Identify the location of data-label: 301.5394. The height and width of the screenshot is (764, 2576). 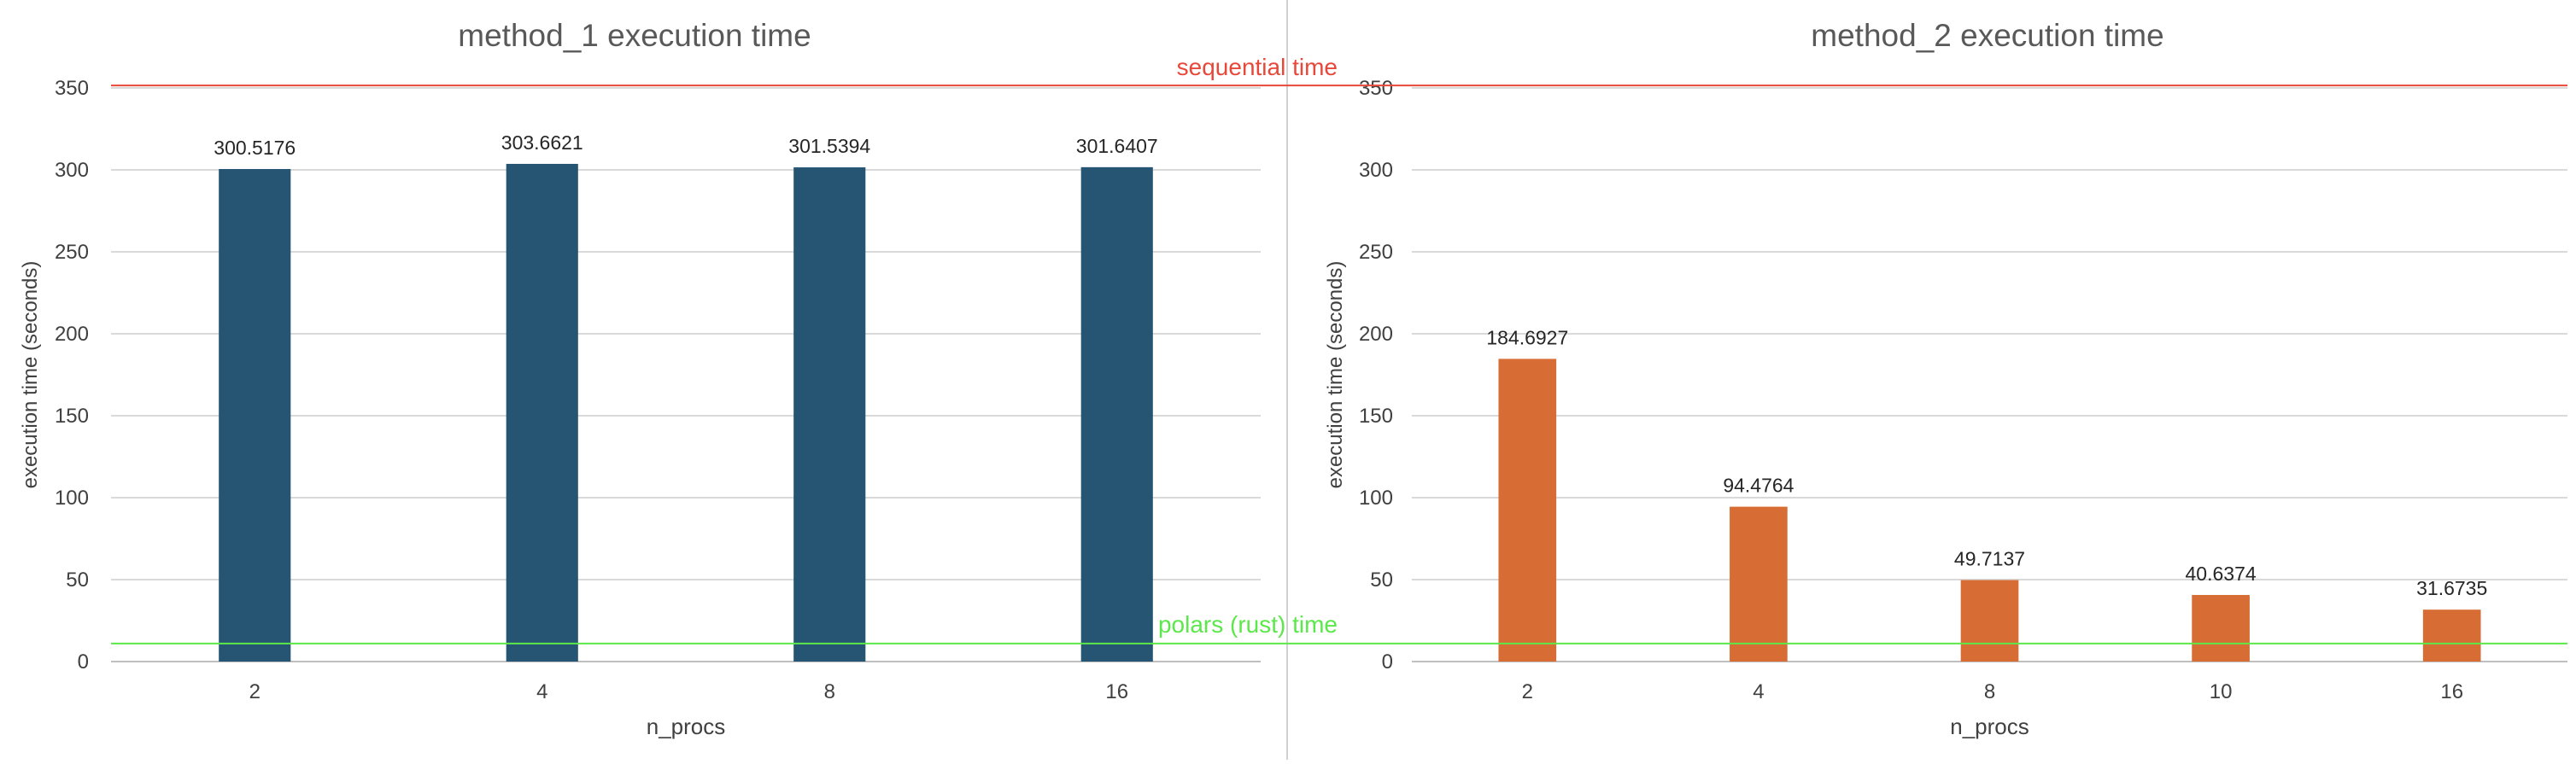
(829, 146).